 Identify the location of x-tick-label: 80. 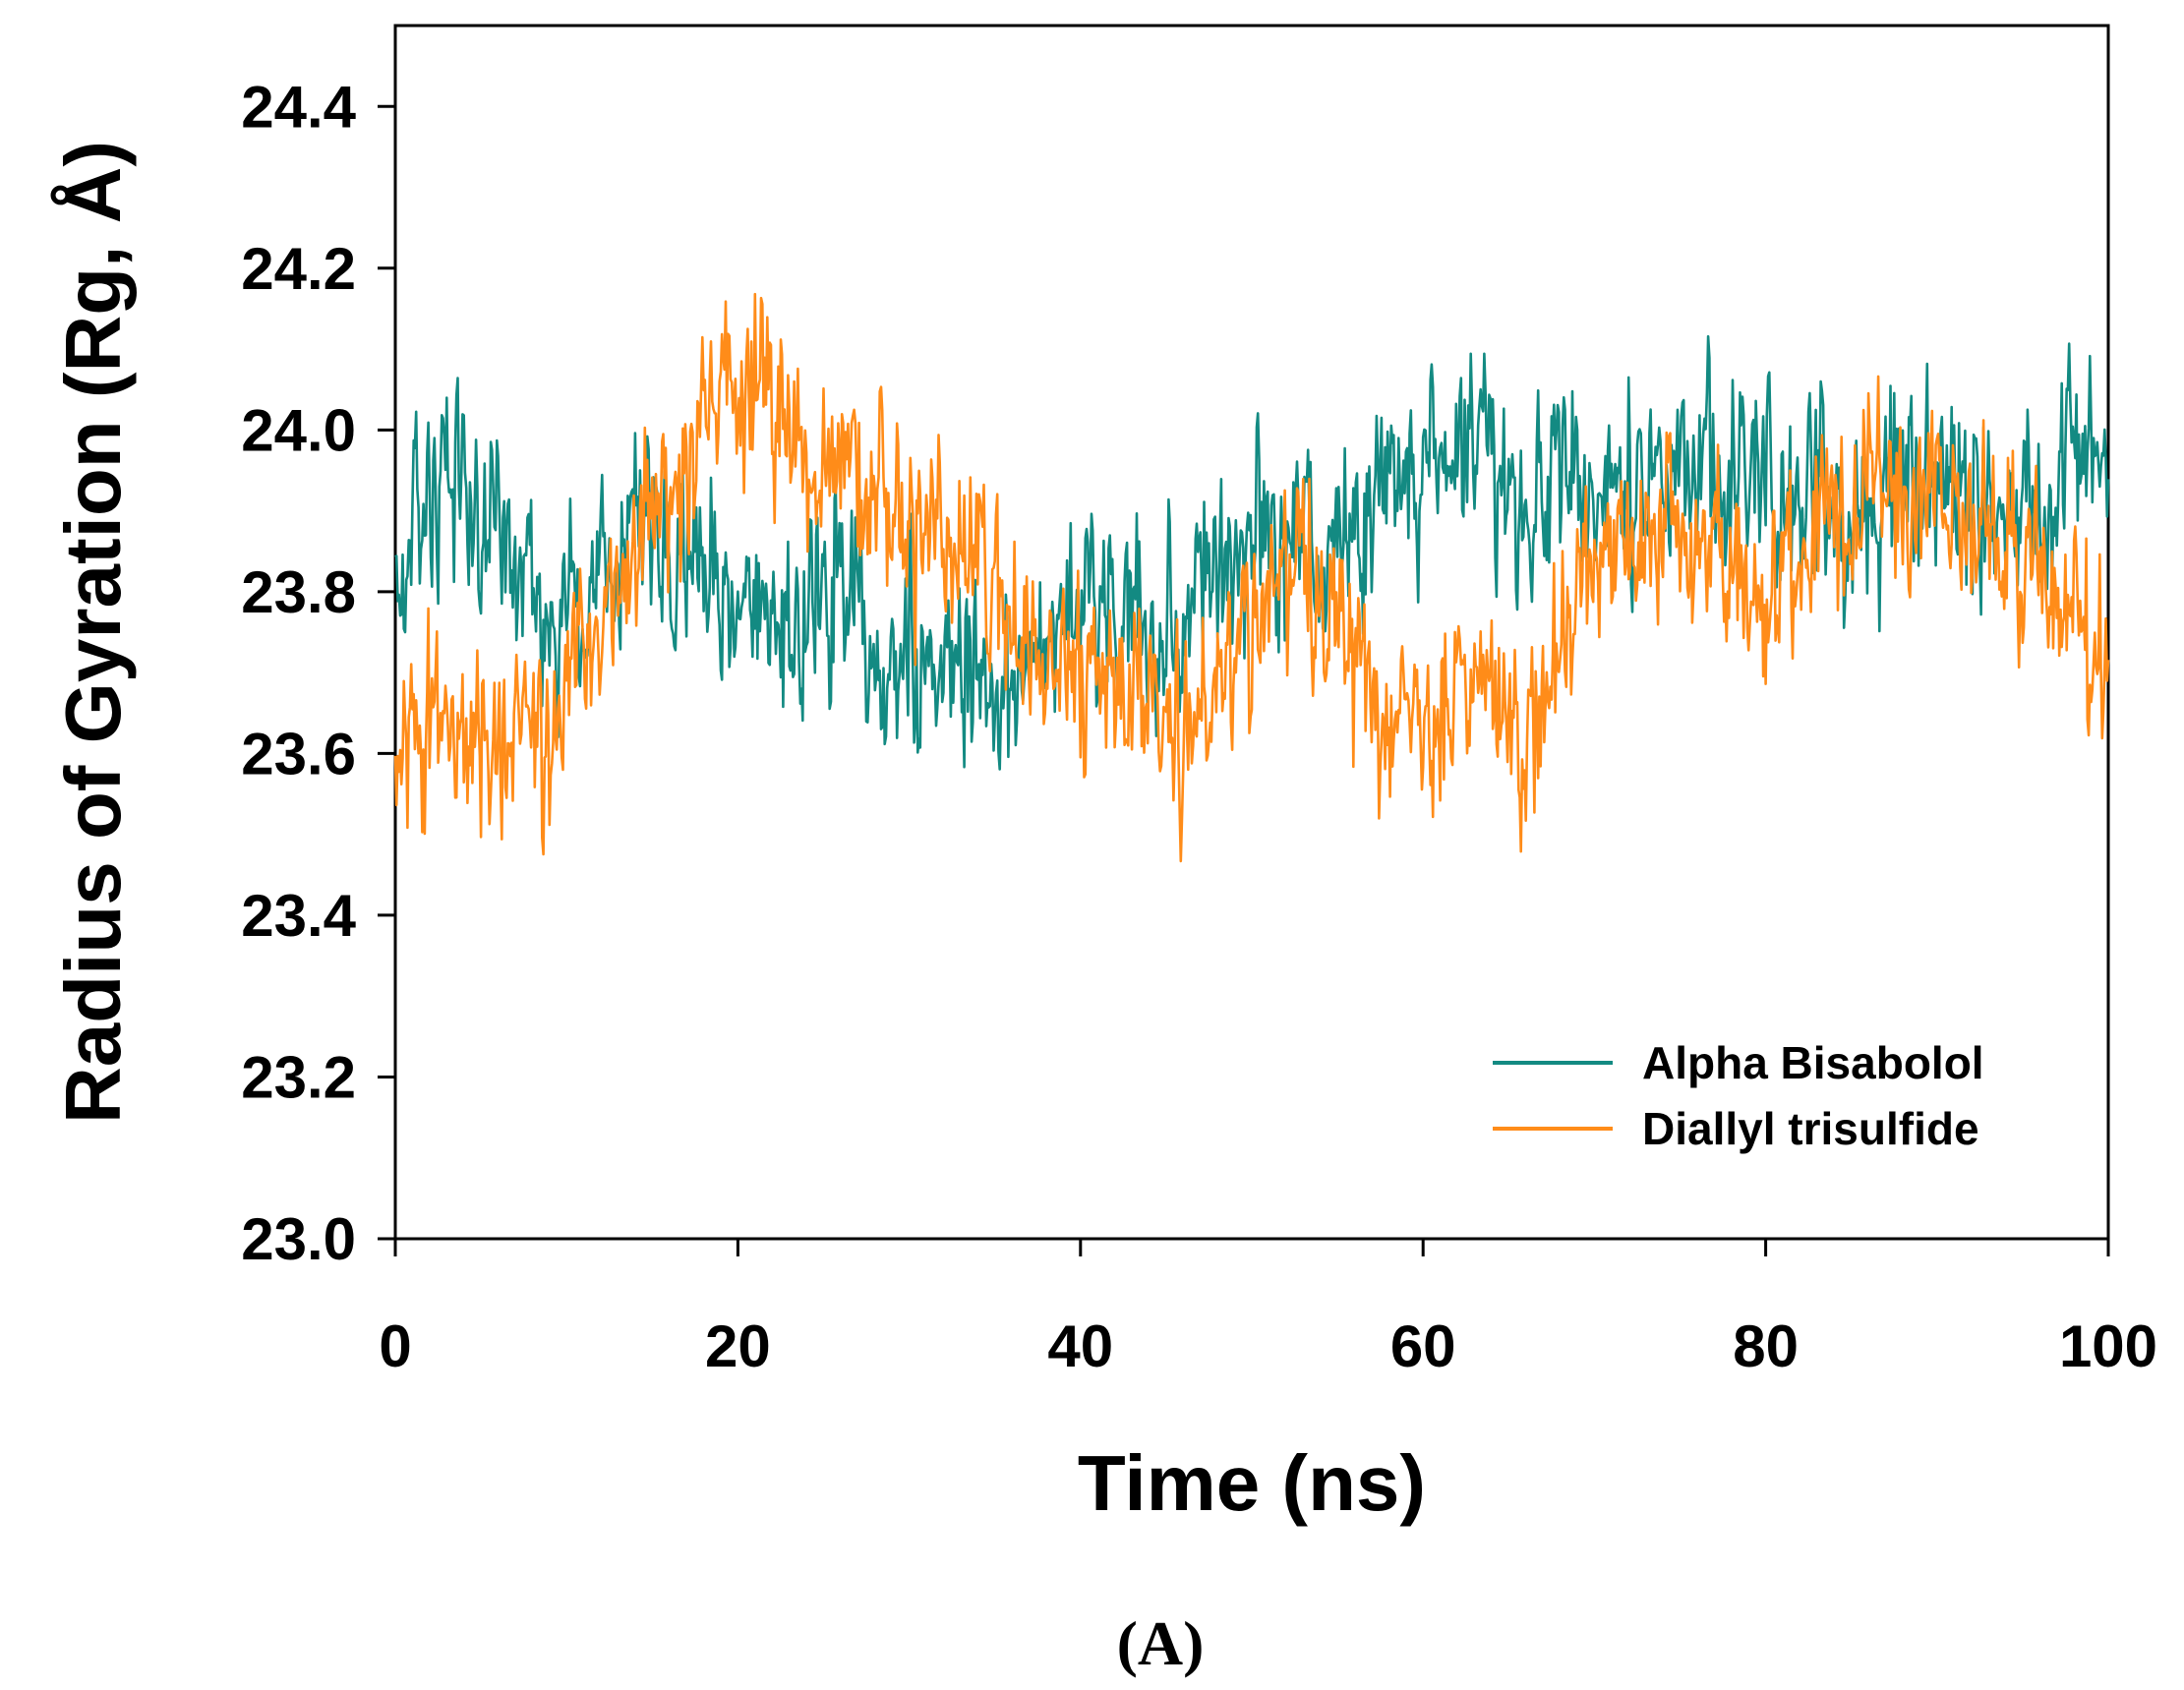
(1766, 1346).